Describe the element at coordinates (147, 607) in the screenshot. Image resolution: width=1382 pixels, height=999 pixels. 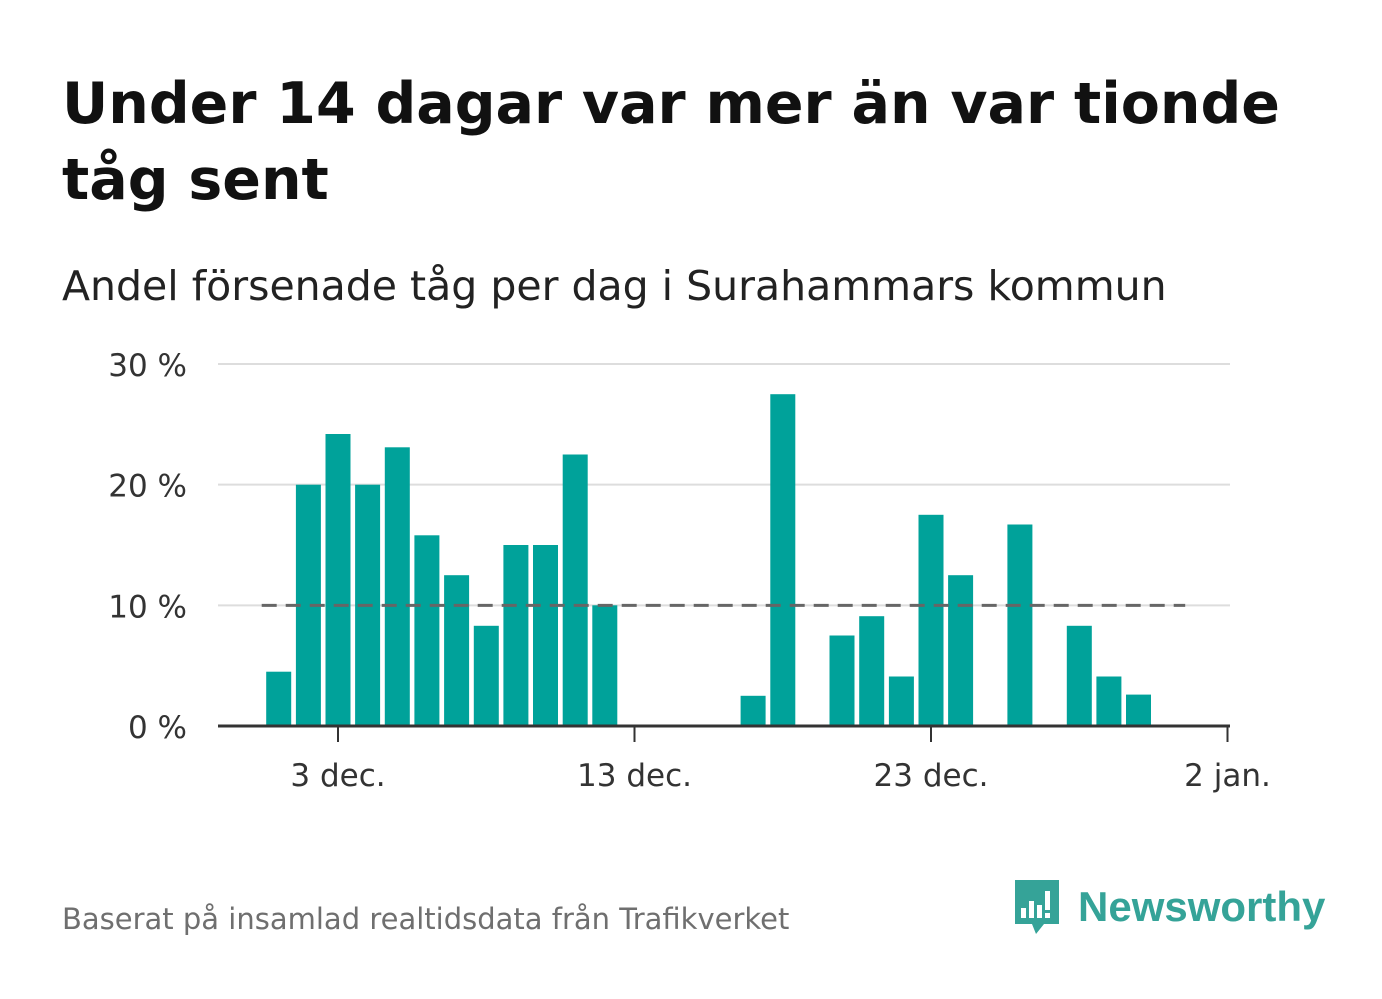
I see `y-tick-label: 10 %` at that location.